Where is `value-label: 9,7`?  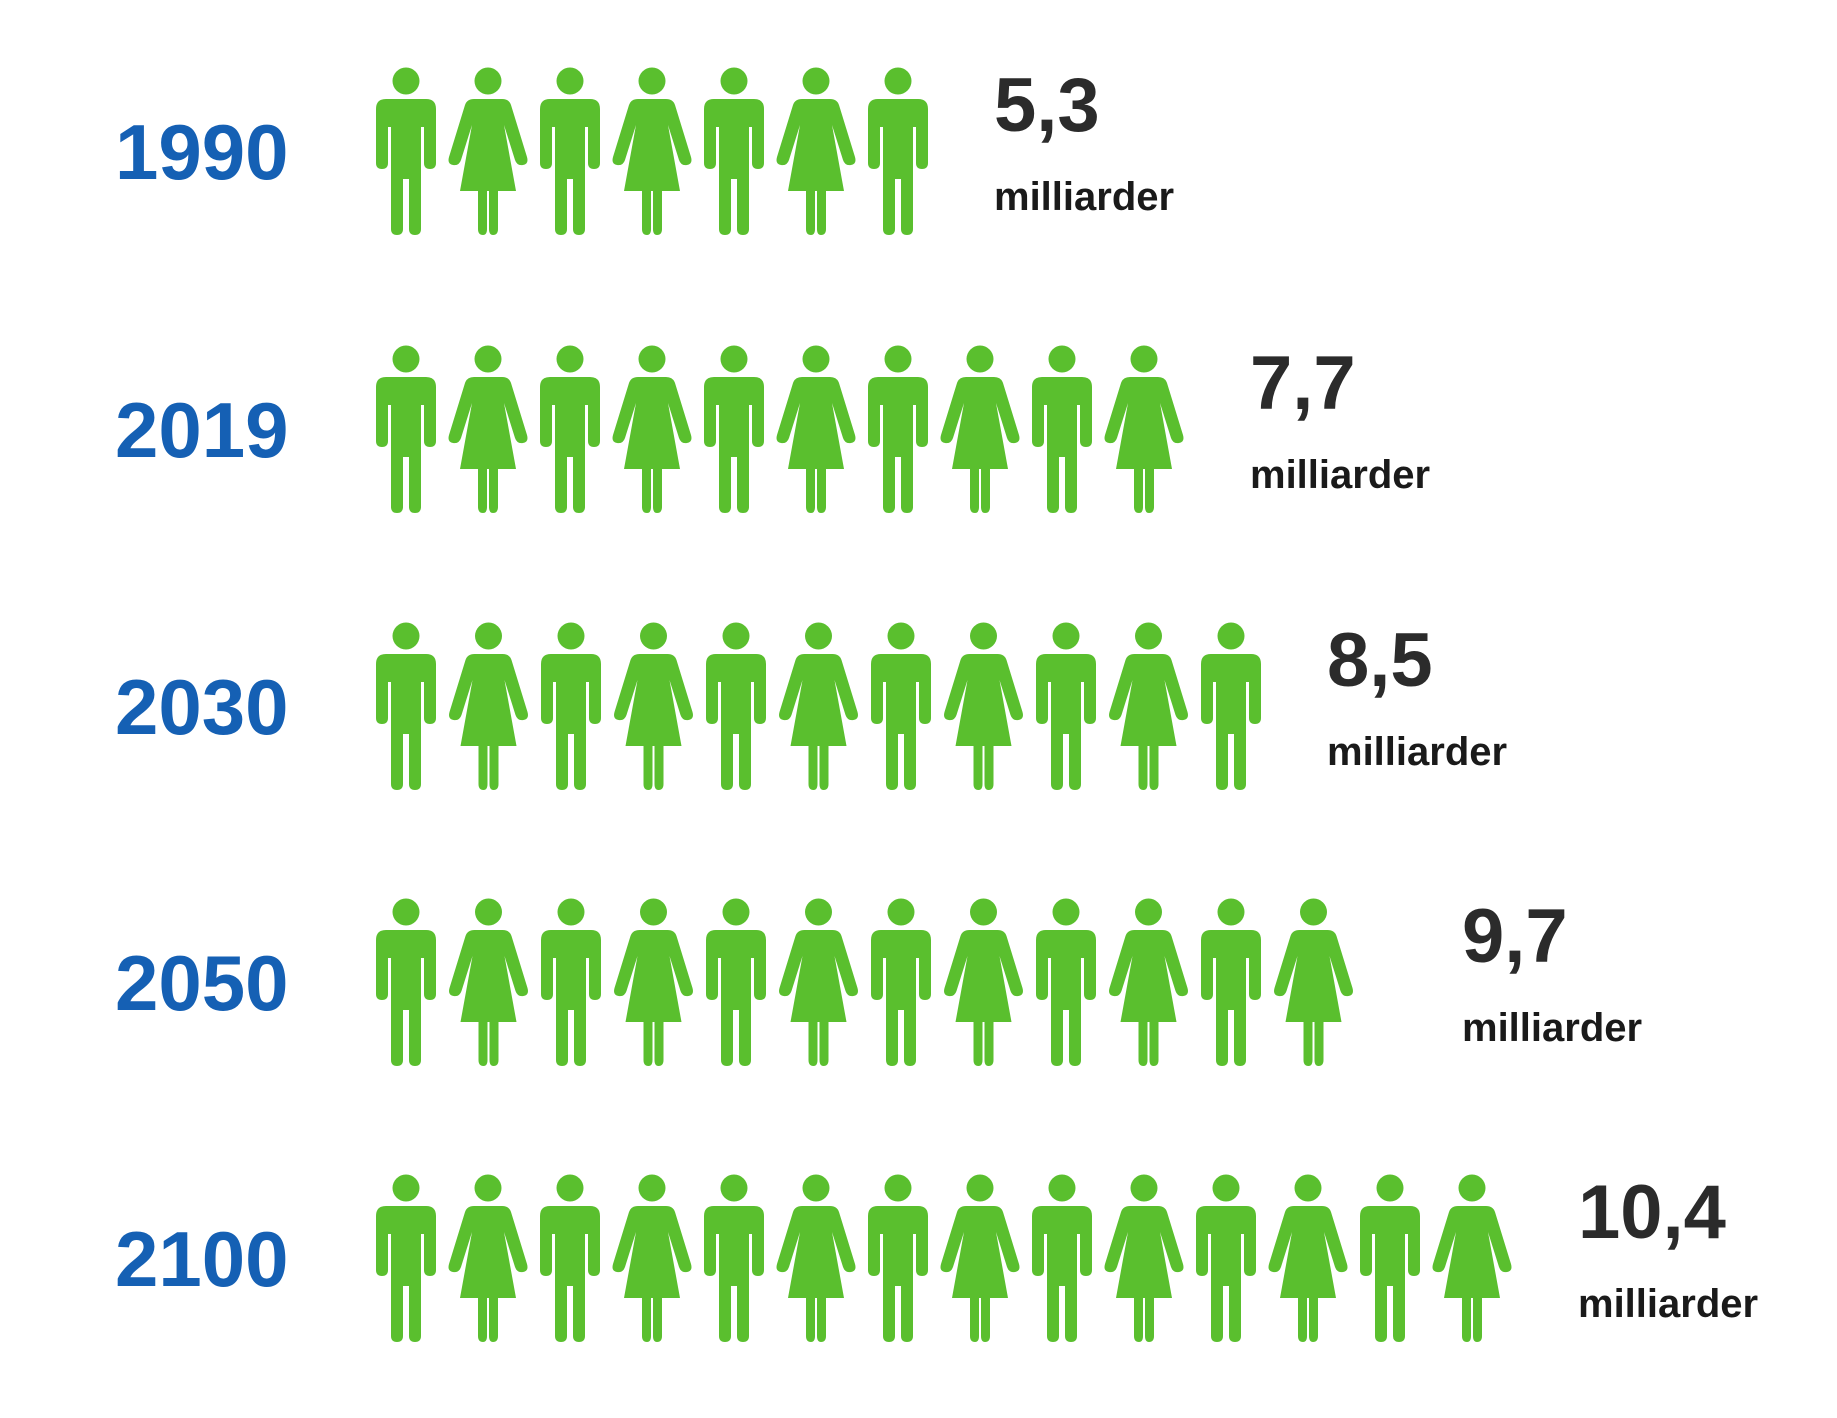 value-label: 9,7 is located at coordinates (1515, 936).